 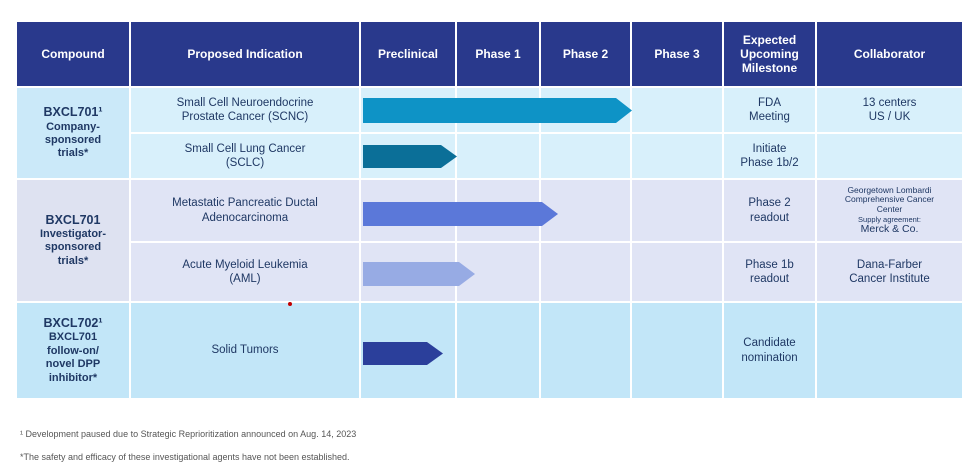 What do you see at coordinates (497, 110) in the screenshot?
I see `progress-arrow-scnc` at bounding box center [497, 110].